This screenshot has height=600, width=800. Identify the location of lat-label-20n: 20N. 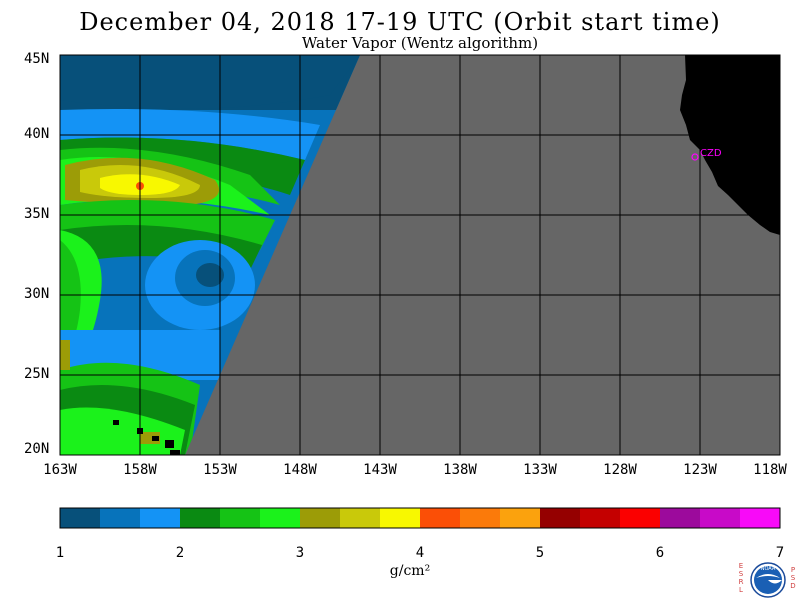
(37, 449).